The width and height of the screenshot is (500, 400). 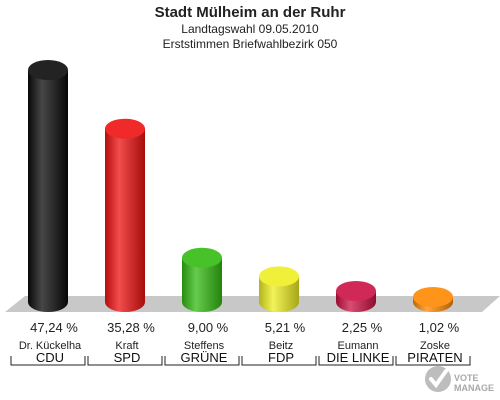 I want to click on value-label: 5,21 %, so click(x=285, y=327).